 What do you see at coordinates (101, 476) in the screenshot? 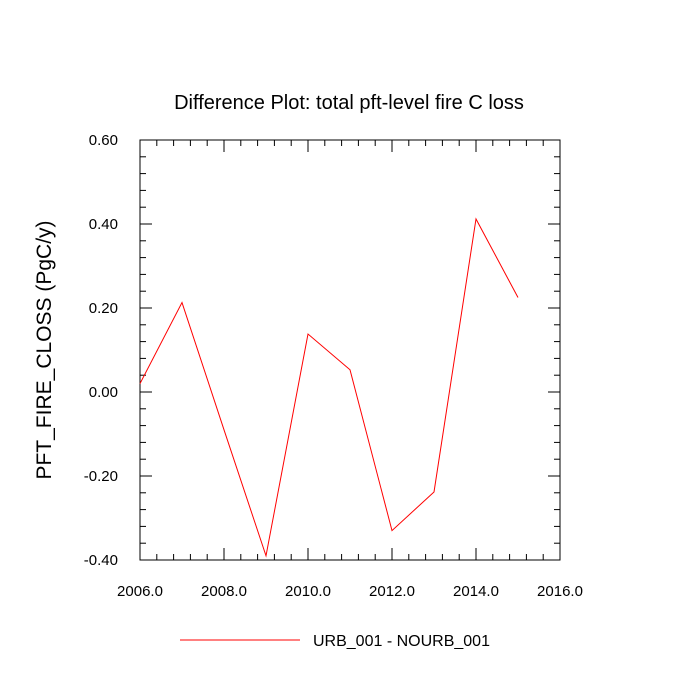
I see `y-tick-label: -0.20` at bounding box center [101, 476].